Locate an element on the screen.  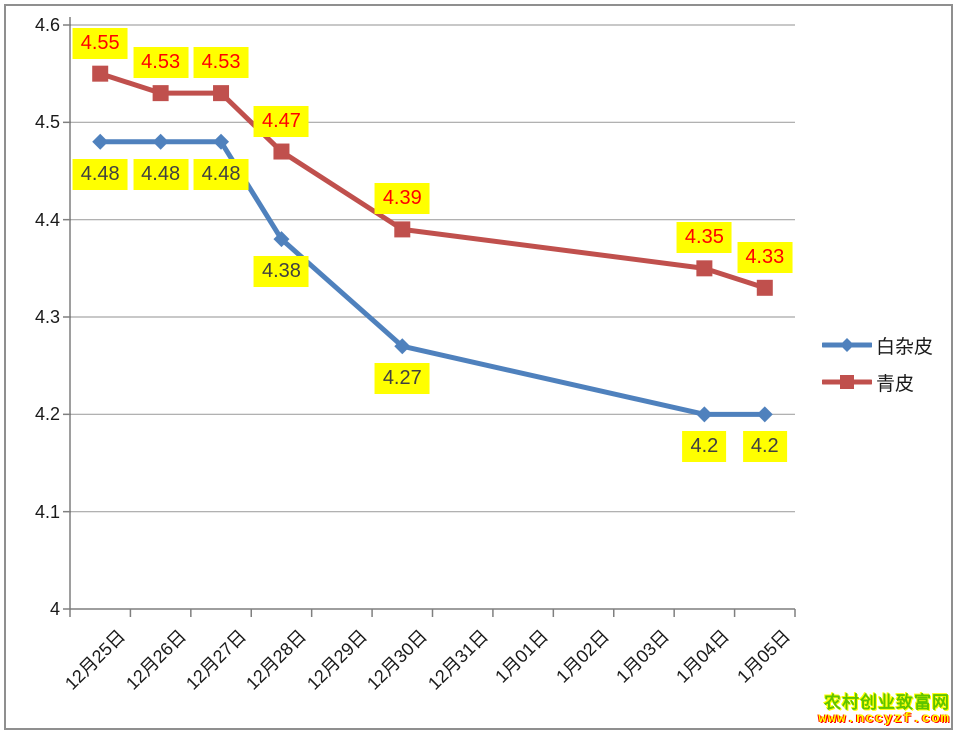
y-tick-label: 4.6 is located at coordinates (47, 25).